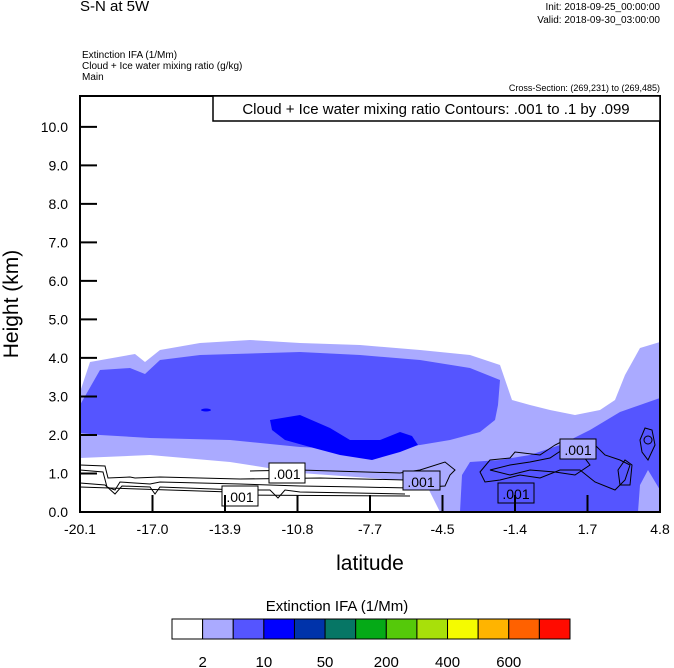 This screenshot has width=674, height=668. Describe the element at coordinates (660, 529) in the screenshot. I see `x-tick-label: 4.8` at that location.